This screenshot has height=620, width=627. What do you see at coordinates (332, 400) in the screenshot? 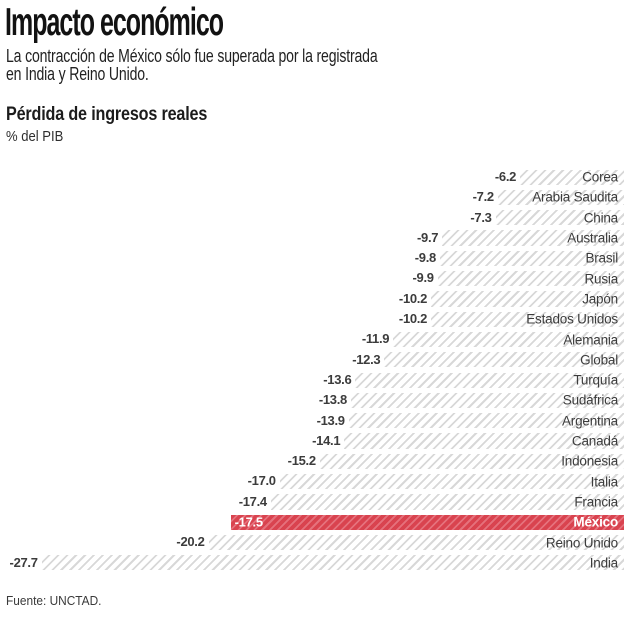
I see `value-label: -13.8` at bounding box center [332, 400].